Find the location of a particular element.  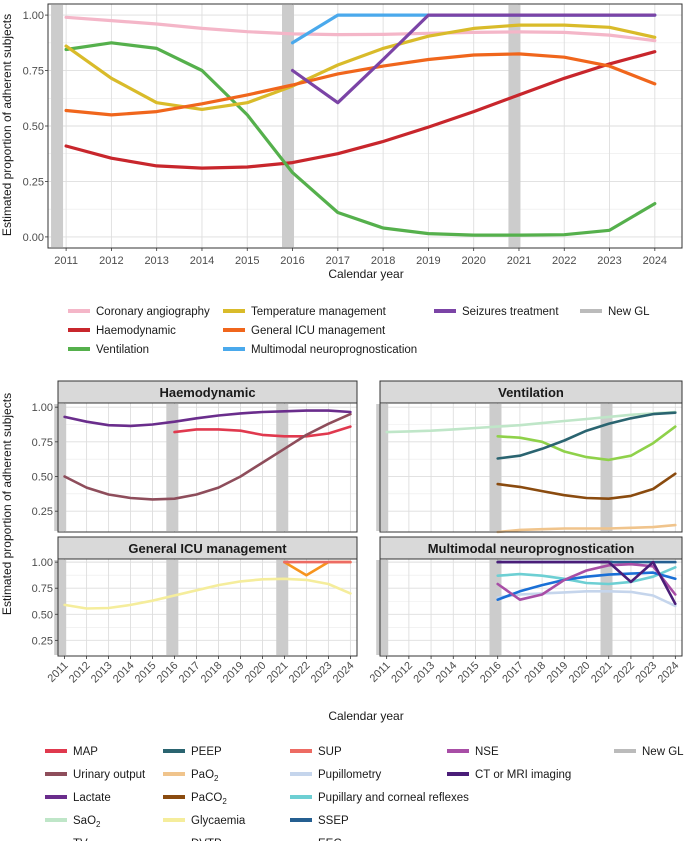

facet-multimodal-neuroprognostication-series-ct-or-mri-imaging is located at coordinates (586, 583).